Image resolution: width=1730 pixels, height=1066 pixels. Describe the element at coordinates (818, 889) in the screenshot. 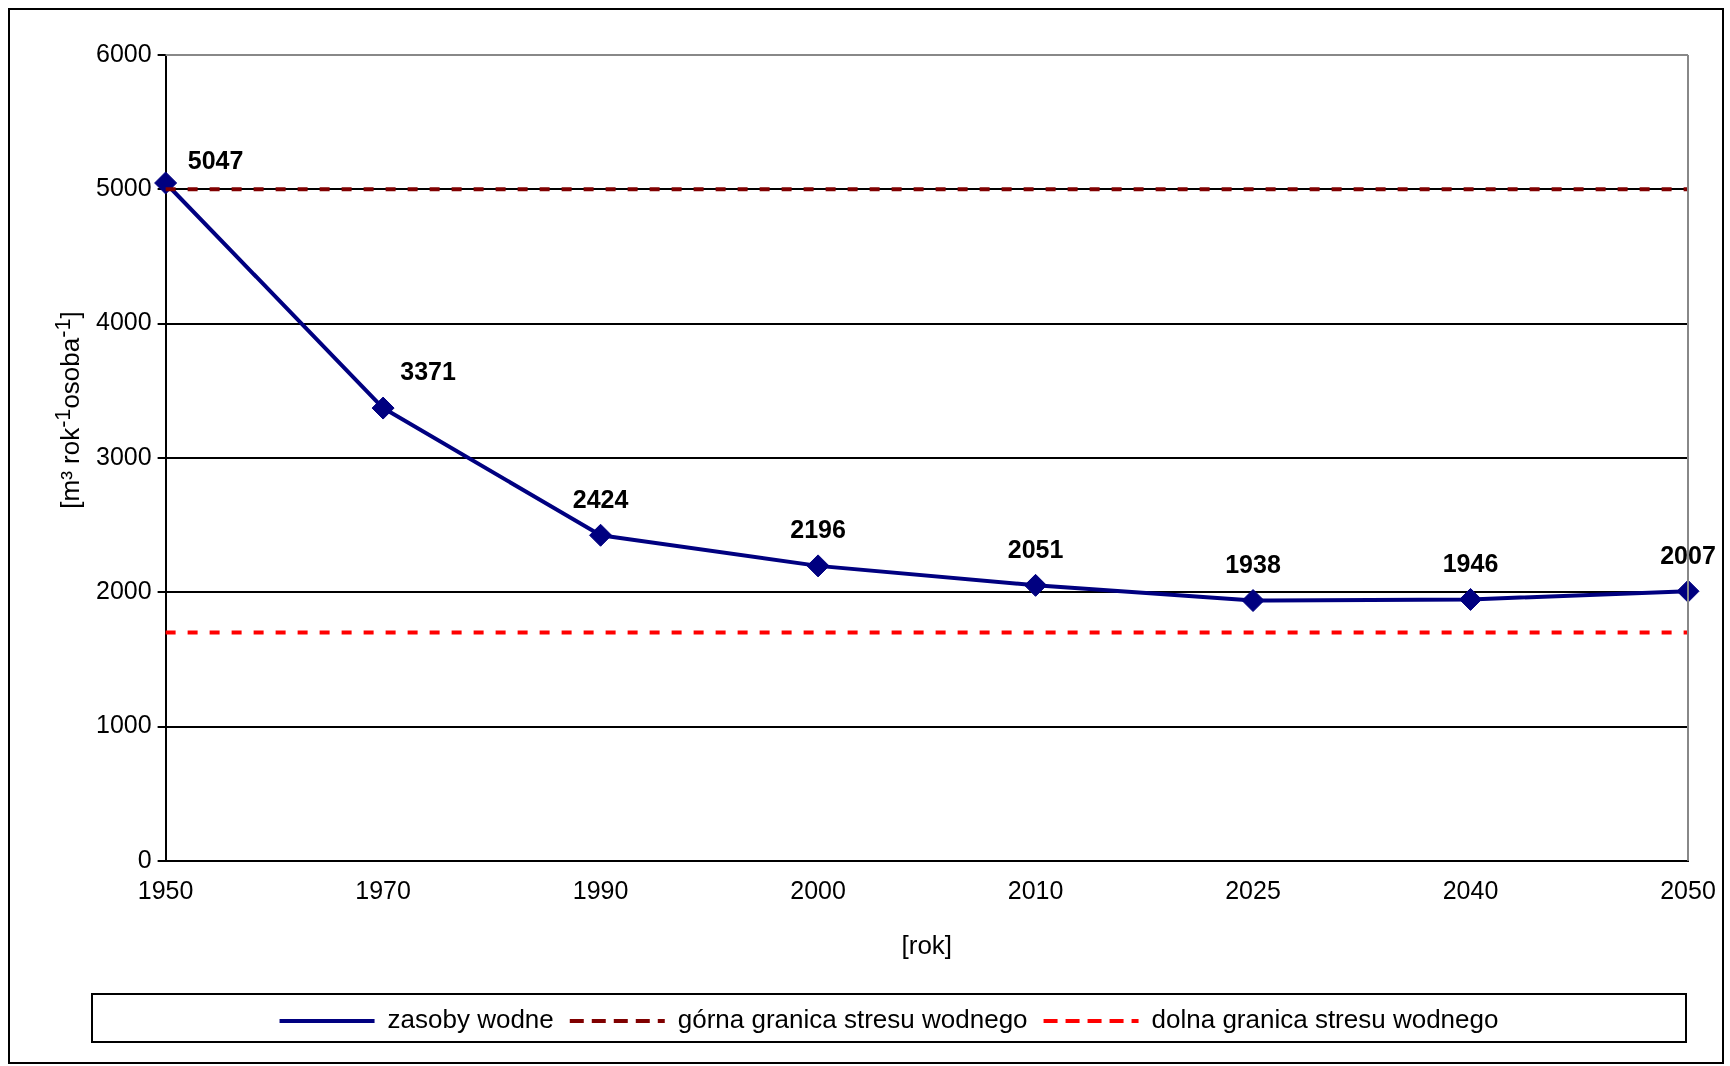

I see `x-tick-label: 2000` at that location.